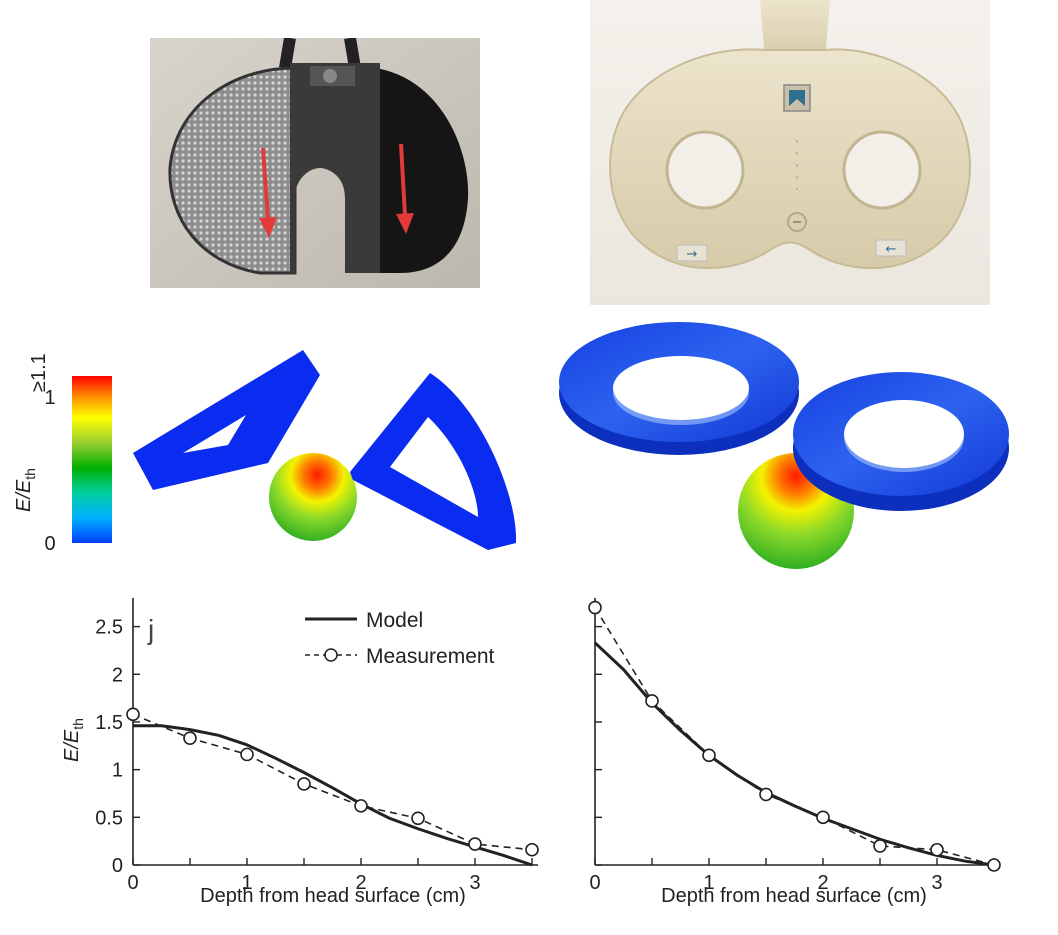  What do you see at coordinates (39, 372) in the screenshot?
I see `colorbar-max-label: ≥1.1` at bounding box center [39, 372].